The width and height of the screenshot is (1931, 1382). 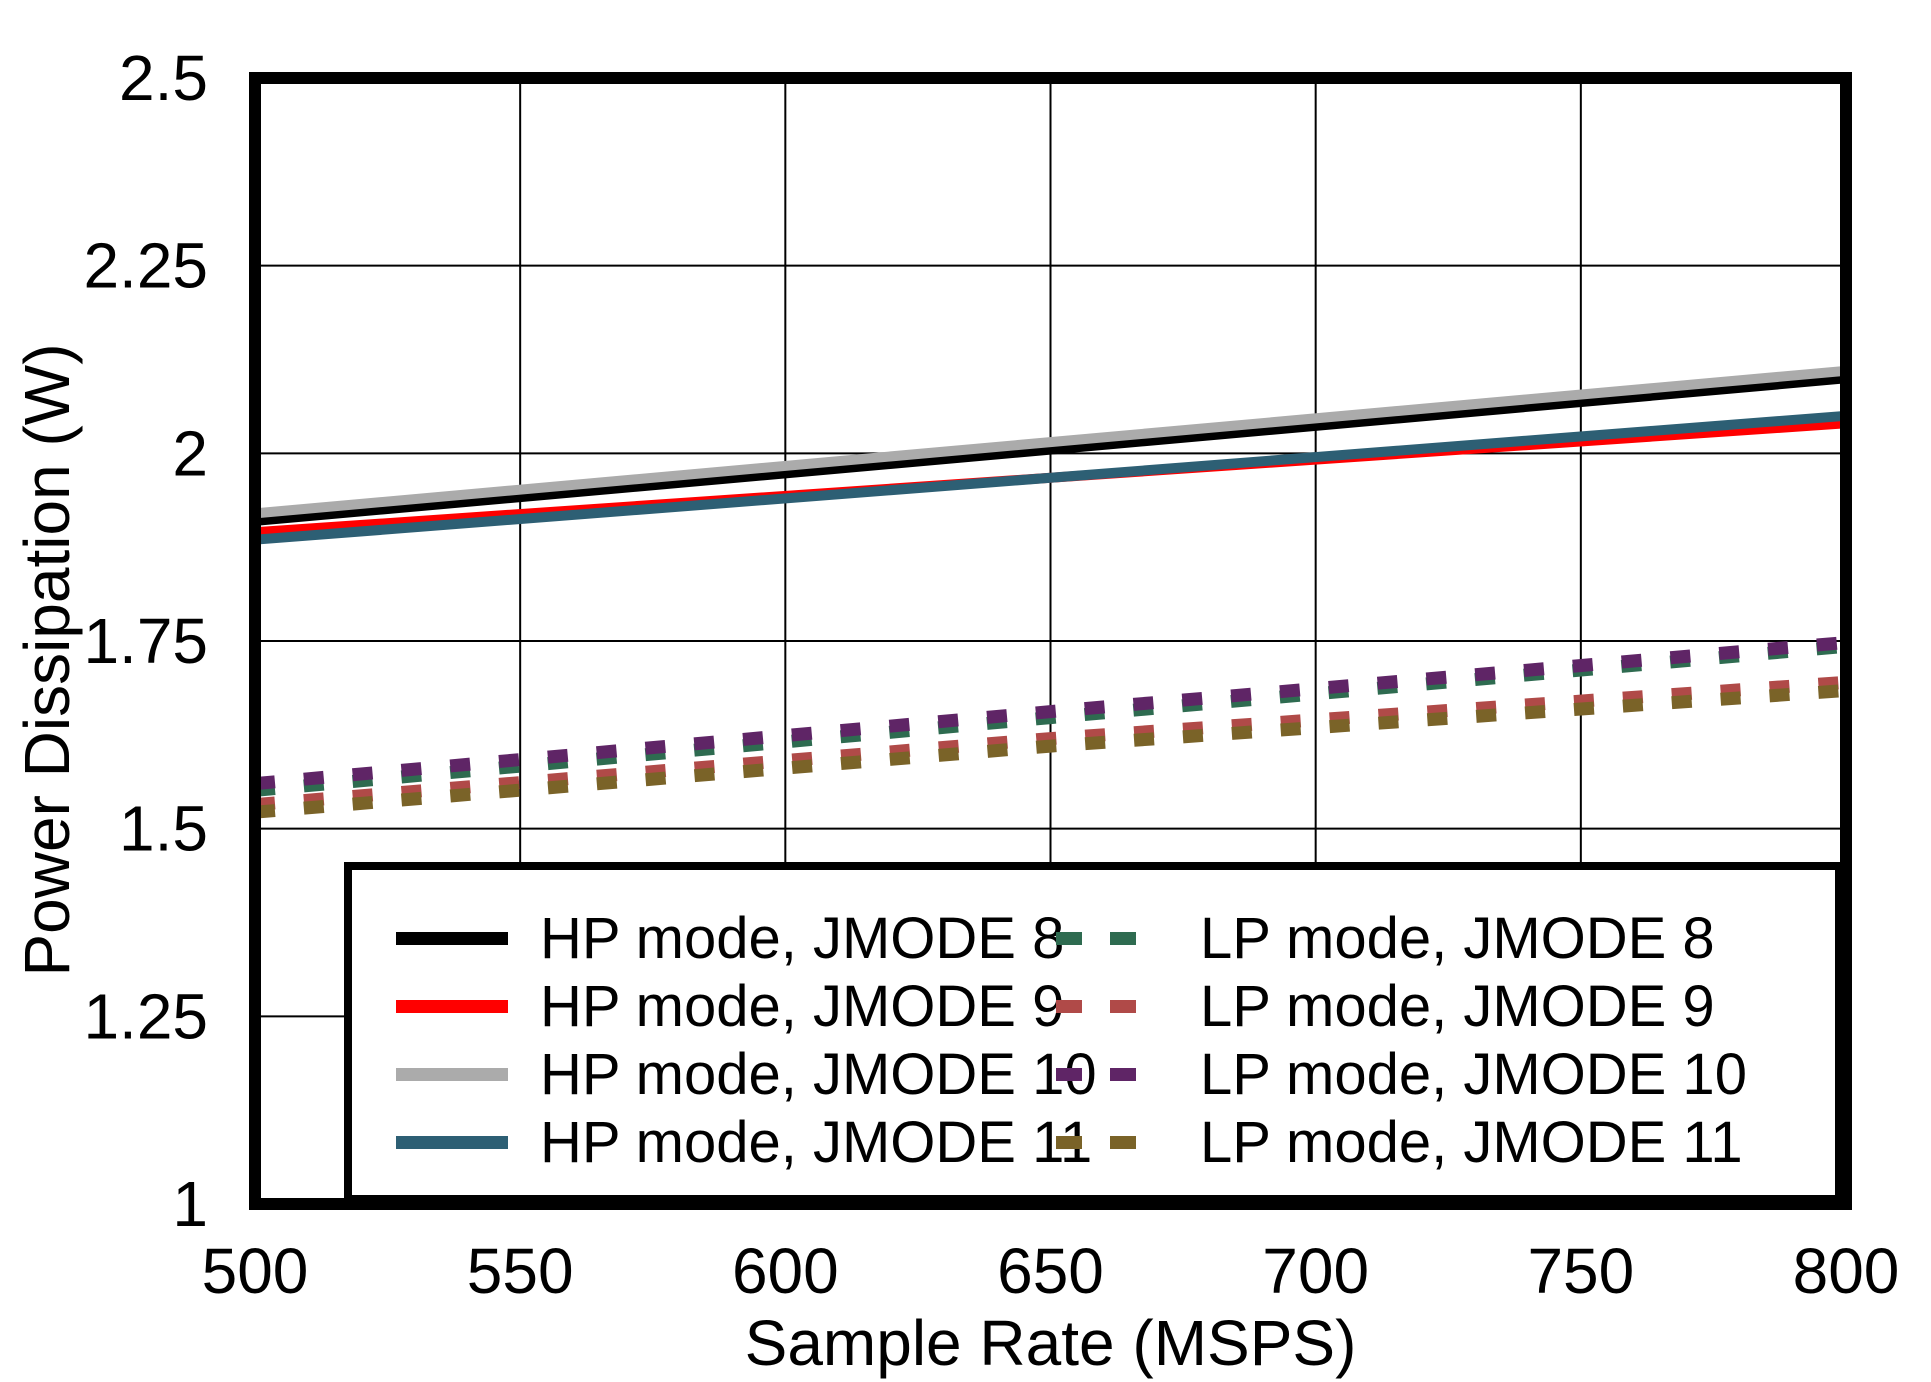 What do you see at coordinates (1580, 1271) in the screenshot?
I see `x-tick-label: 750` at bounding box center [1580, 1271].